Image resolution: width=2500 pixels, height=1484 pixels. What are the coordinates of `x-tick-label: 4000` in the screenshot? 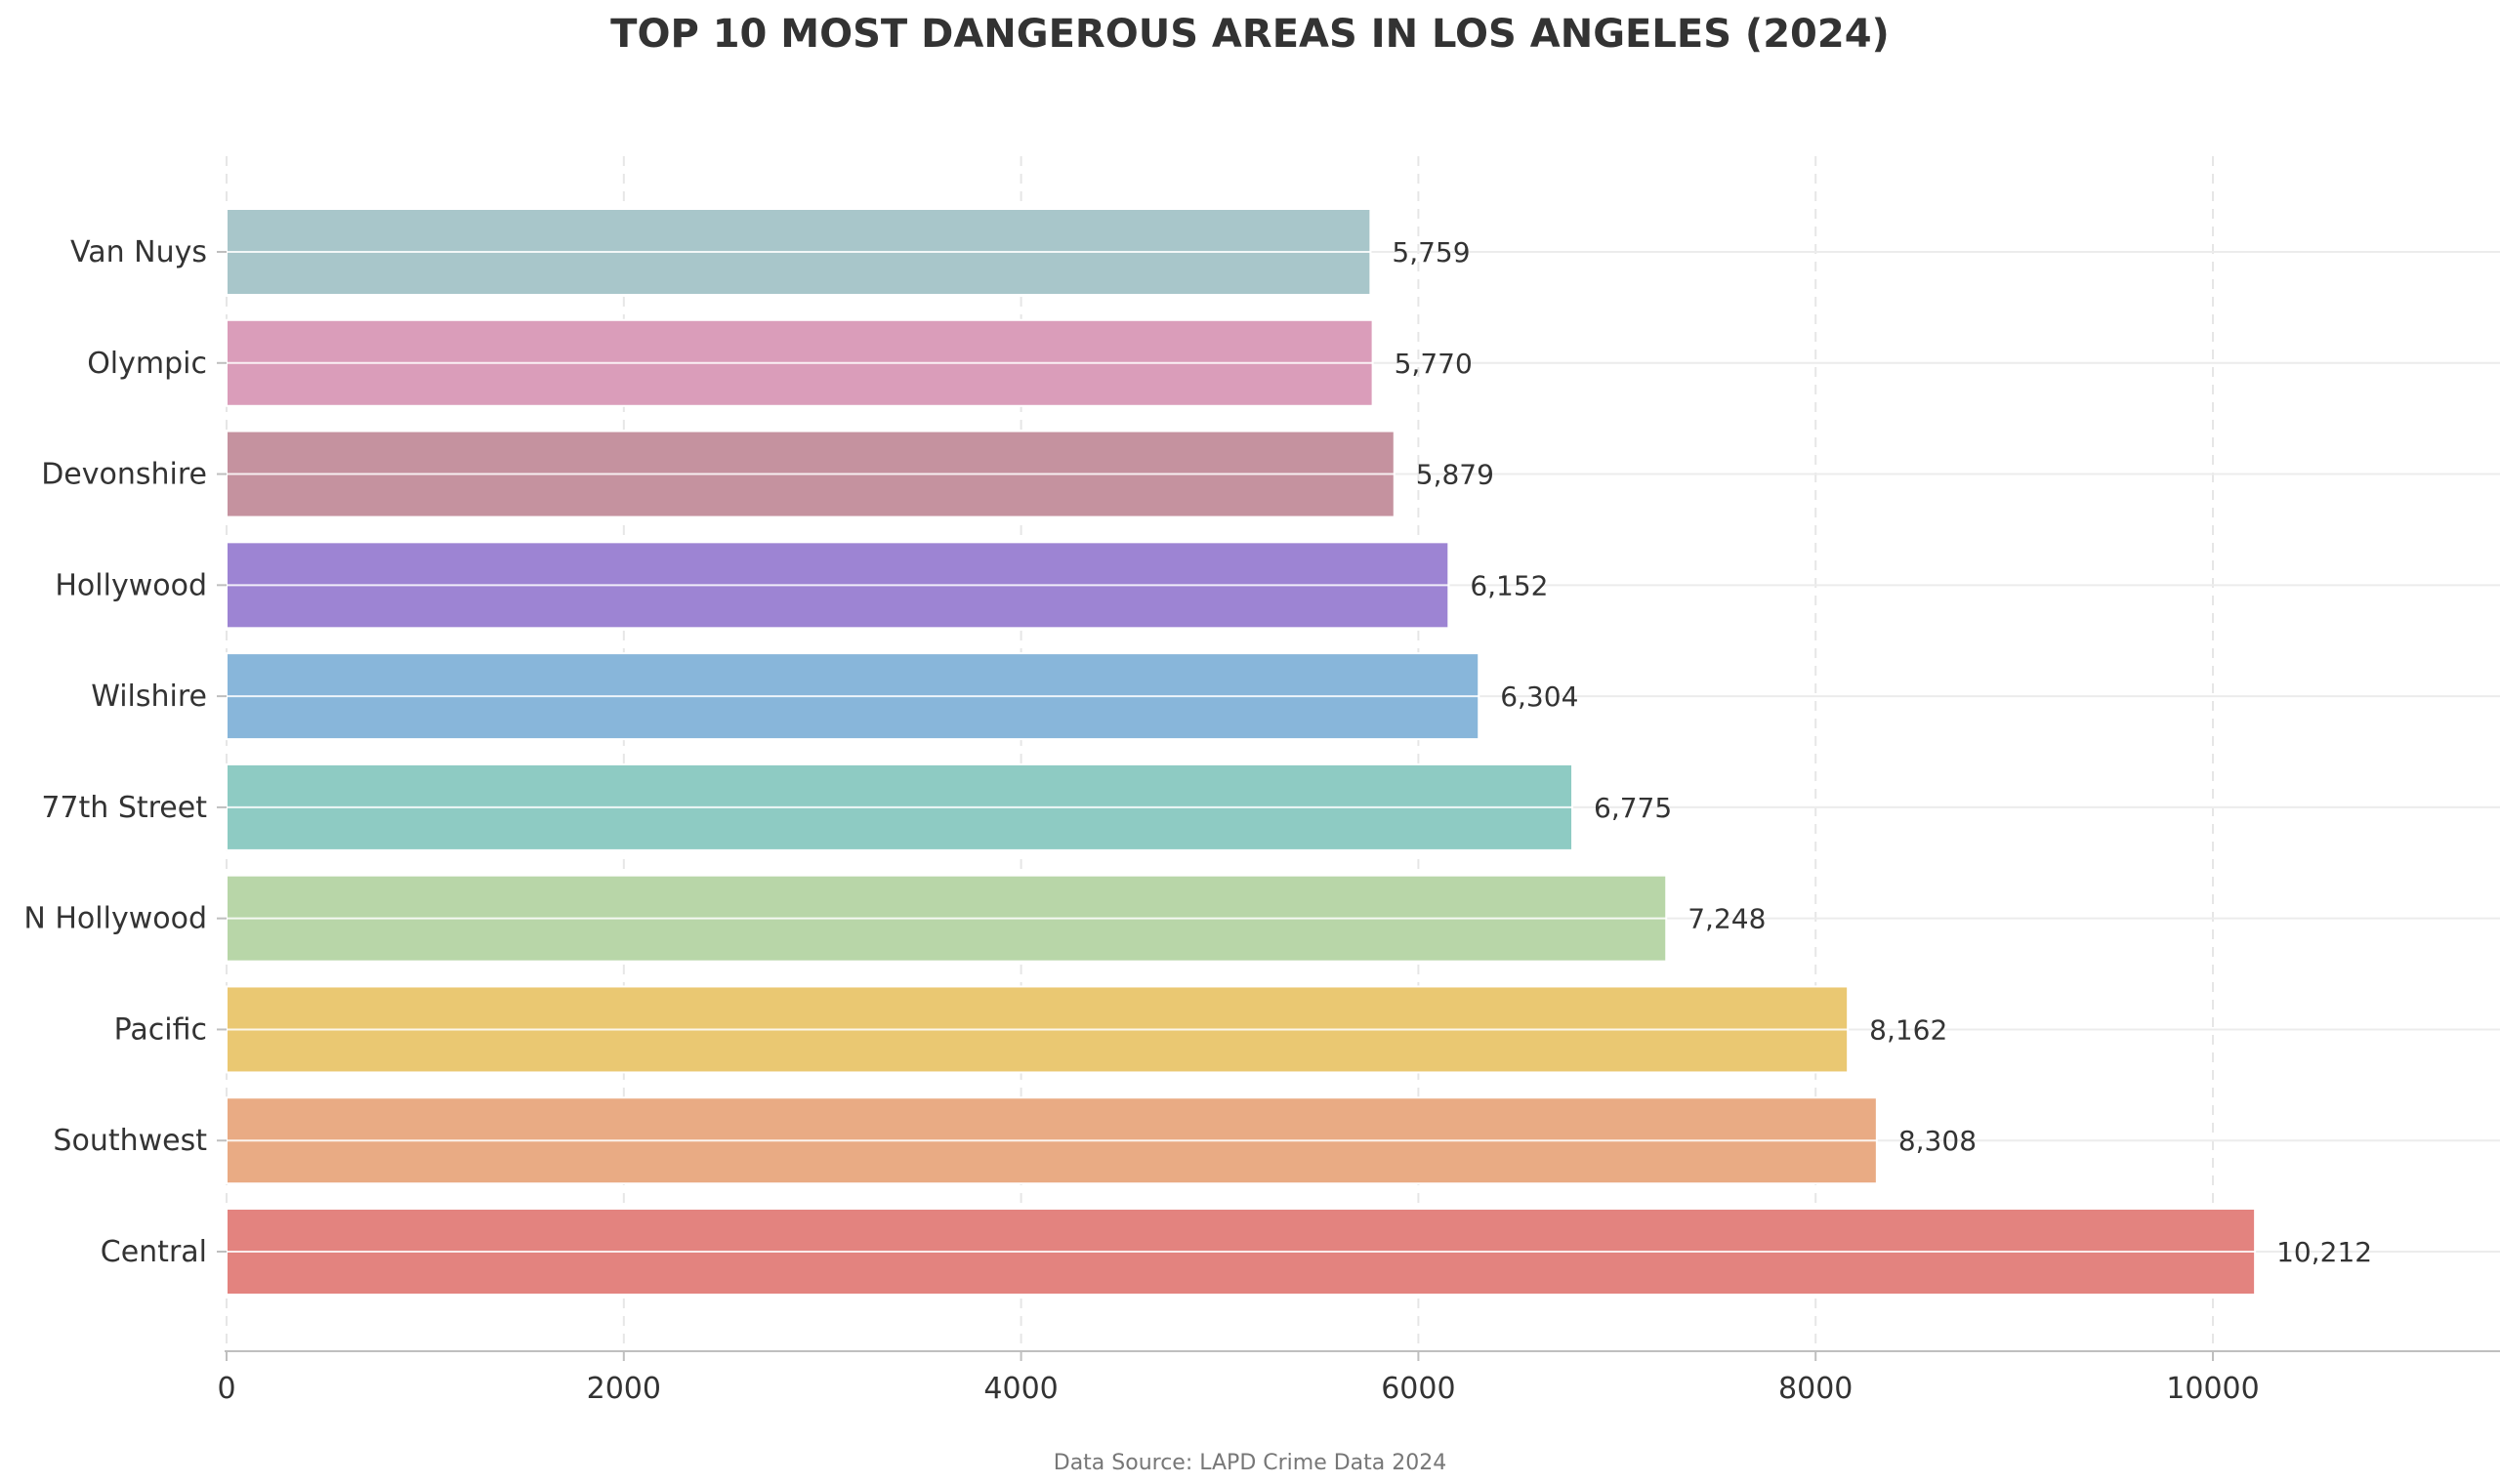 It's located at (1020, 1389).